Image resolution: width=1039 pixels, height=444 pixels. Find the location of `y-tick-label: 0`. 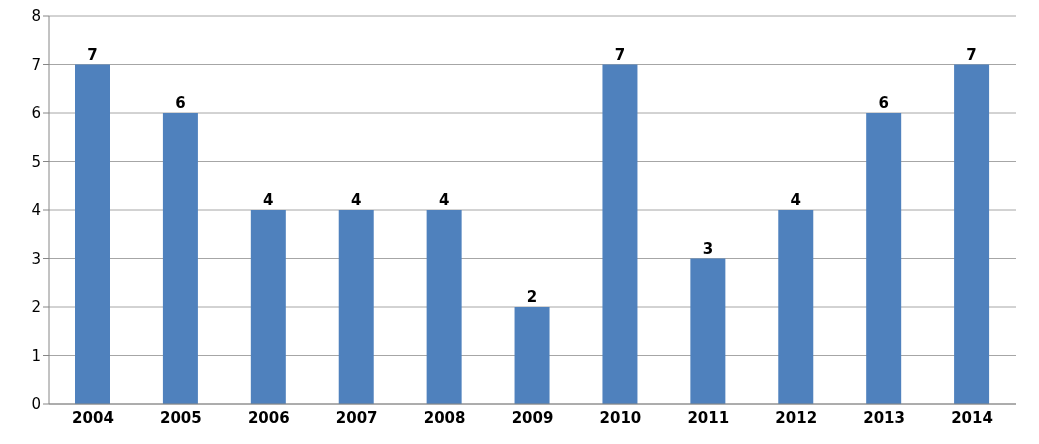

y-tick-label: 0 is located at coordinates (36, 404).